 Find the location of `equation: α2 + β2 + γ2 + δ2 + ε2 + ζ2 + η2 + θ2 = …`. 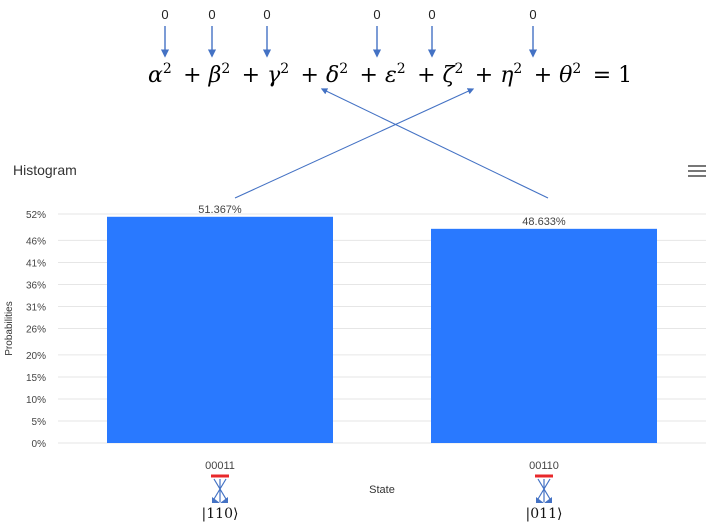

equation: α2 + β2 + γ2 + δ2 + ε2 + ζ2 + η2 + θ2 = … is located at coordinates (390, 74).